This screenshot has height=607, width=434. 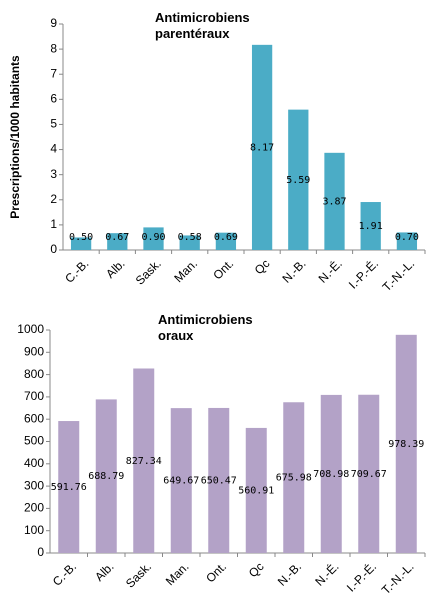 I want to click on value-label: 3.87, so click(x=334, y=201).